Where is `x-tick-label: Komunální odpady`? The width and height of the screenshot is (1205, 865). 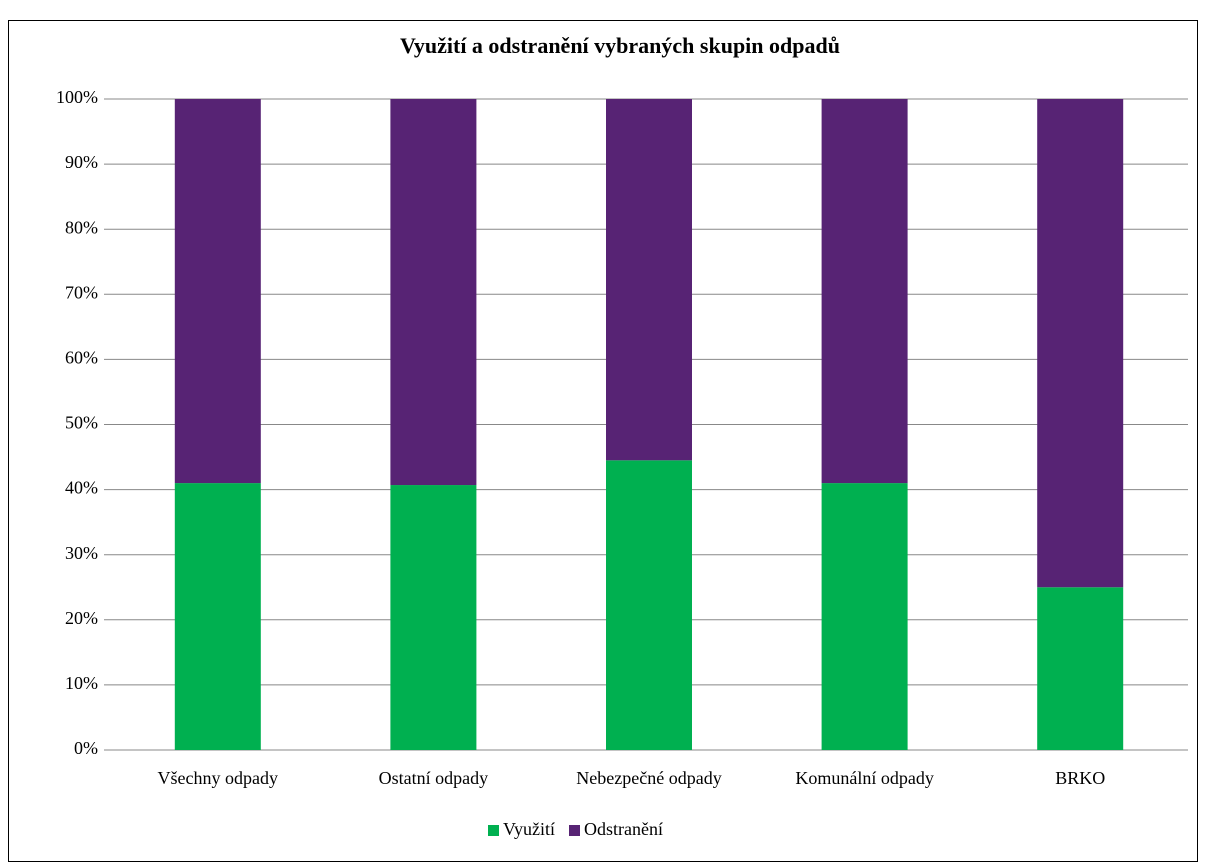
x-tick-label: Komunální odpady is located at coordinates (864, 778).